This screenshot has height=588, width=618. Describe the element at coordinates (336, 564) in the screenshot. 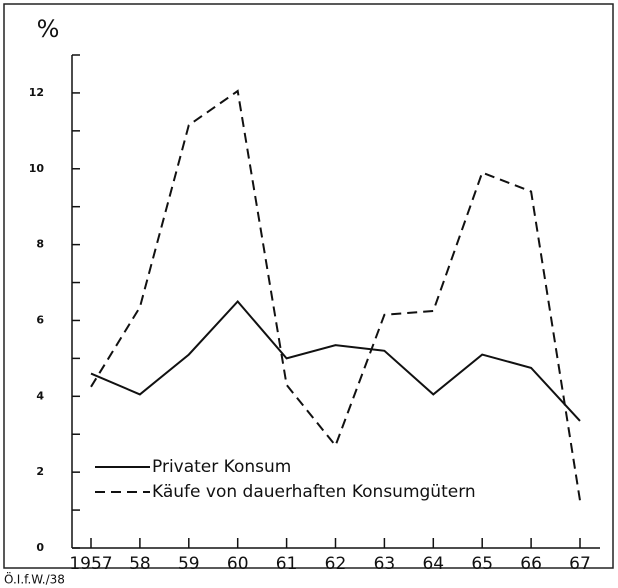

I see `x-tick-label: 62` at that location.